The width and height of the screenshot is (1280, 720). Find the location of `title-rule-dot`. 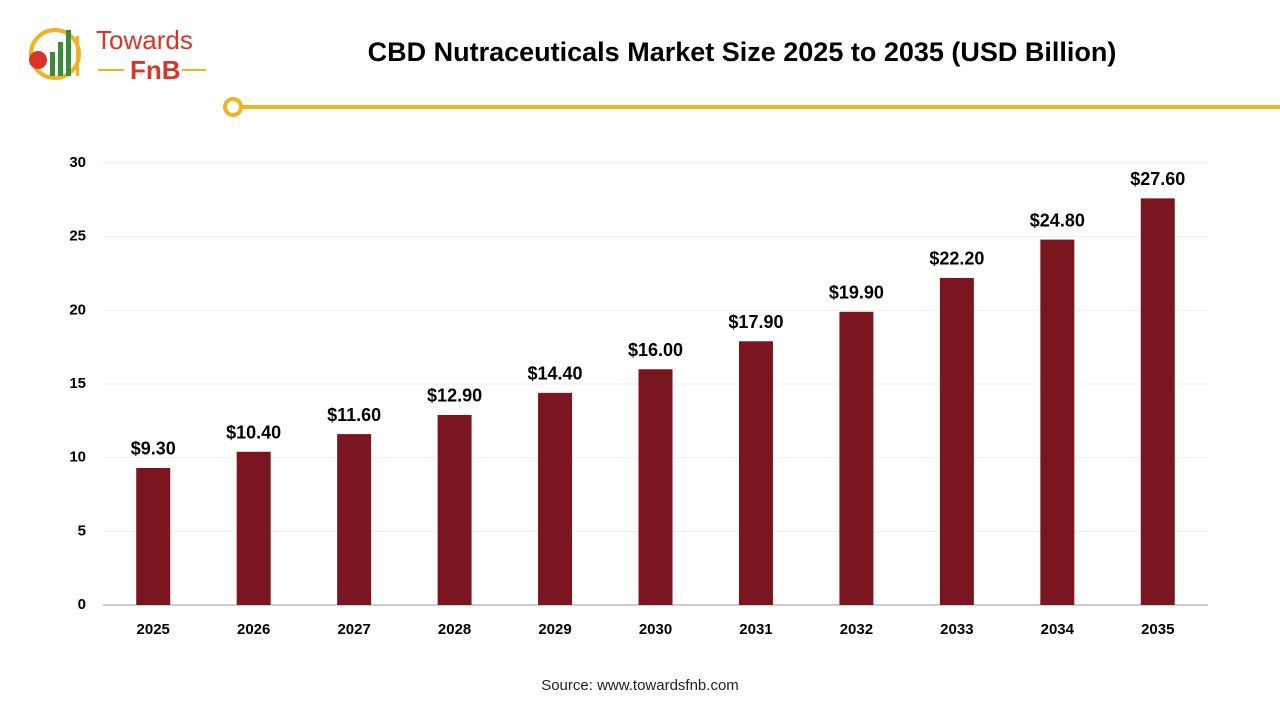

title-rule-dot is located at coordinates (233, 107).